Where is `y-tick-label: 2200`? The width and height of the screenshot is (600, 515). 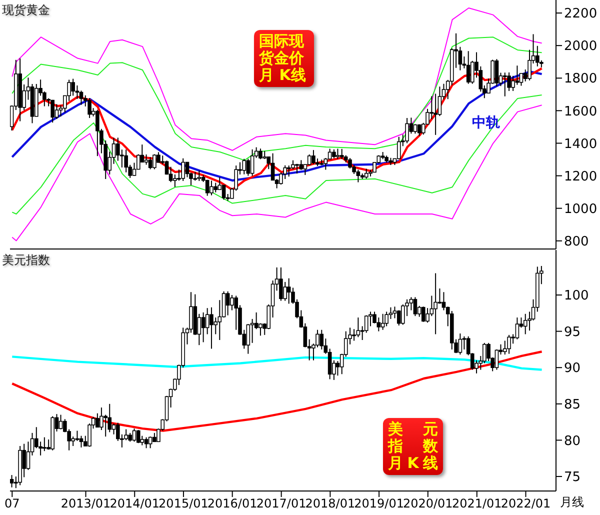
y-tick-label: 2200 is located at coordinates (581, 14).